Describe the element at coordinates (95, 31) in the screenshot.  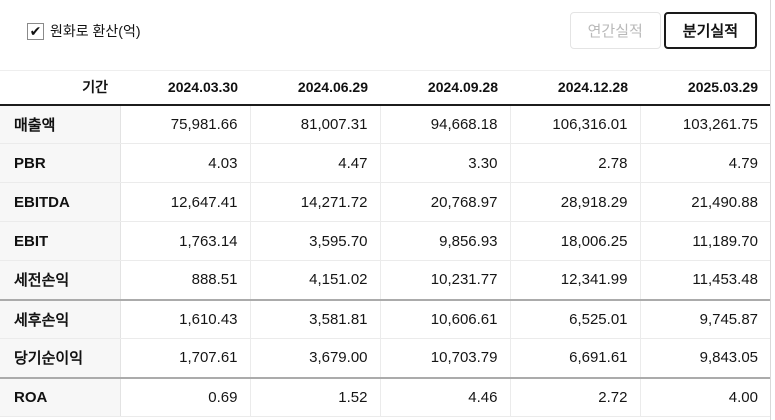
I see `krw-convert-label: 원화로 환산(억)` at that location.